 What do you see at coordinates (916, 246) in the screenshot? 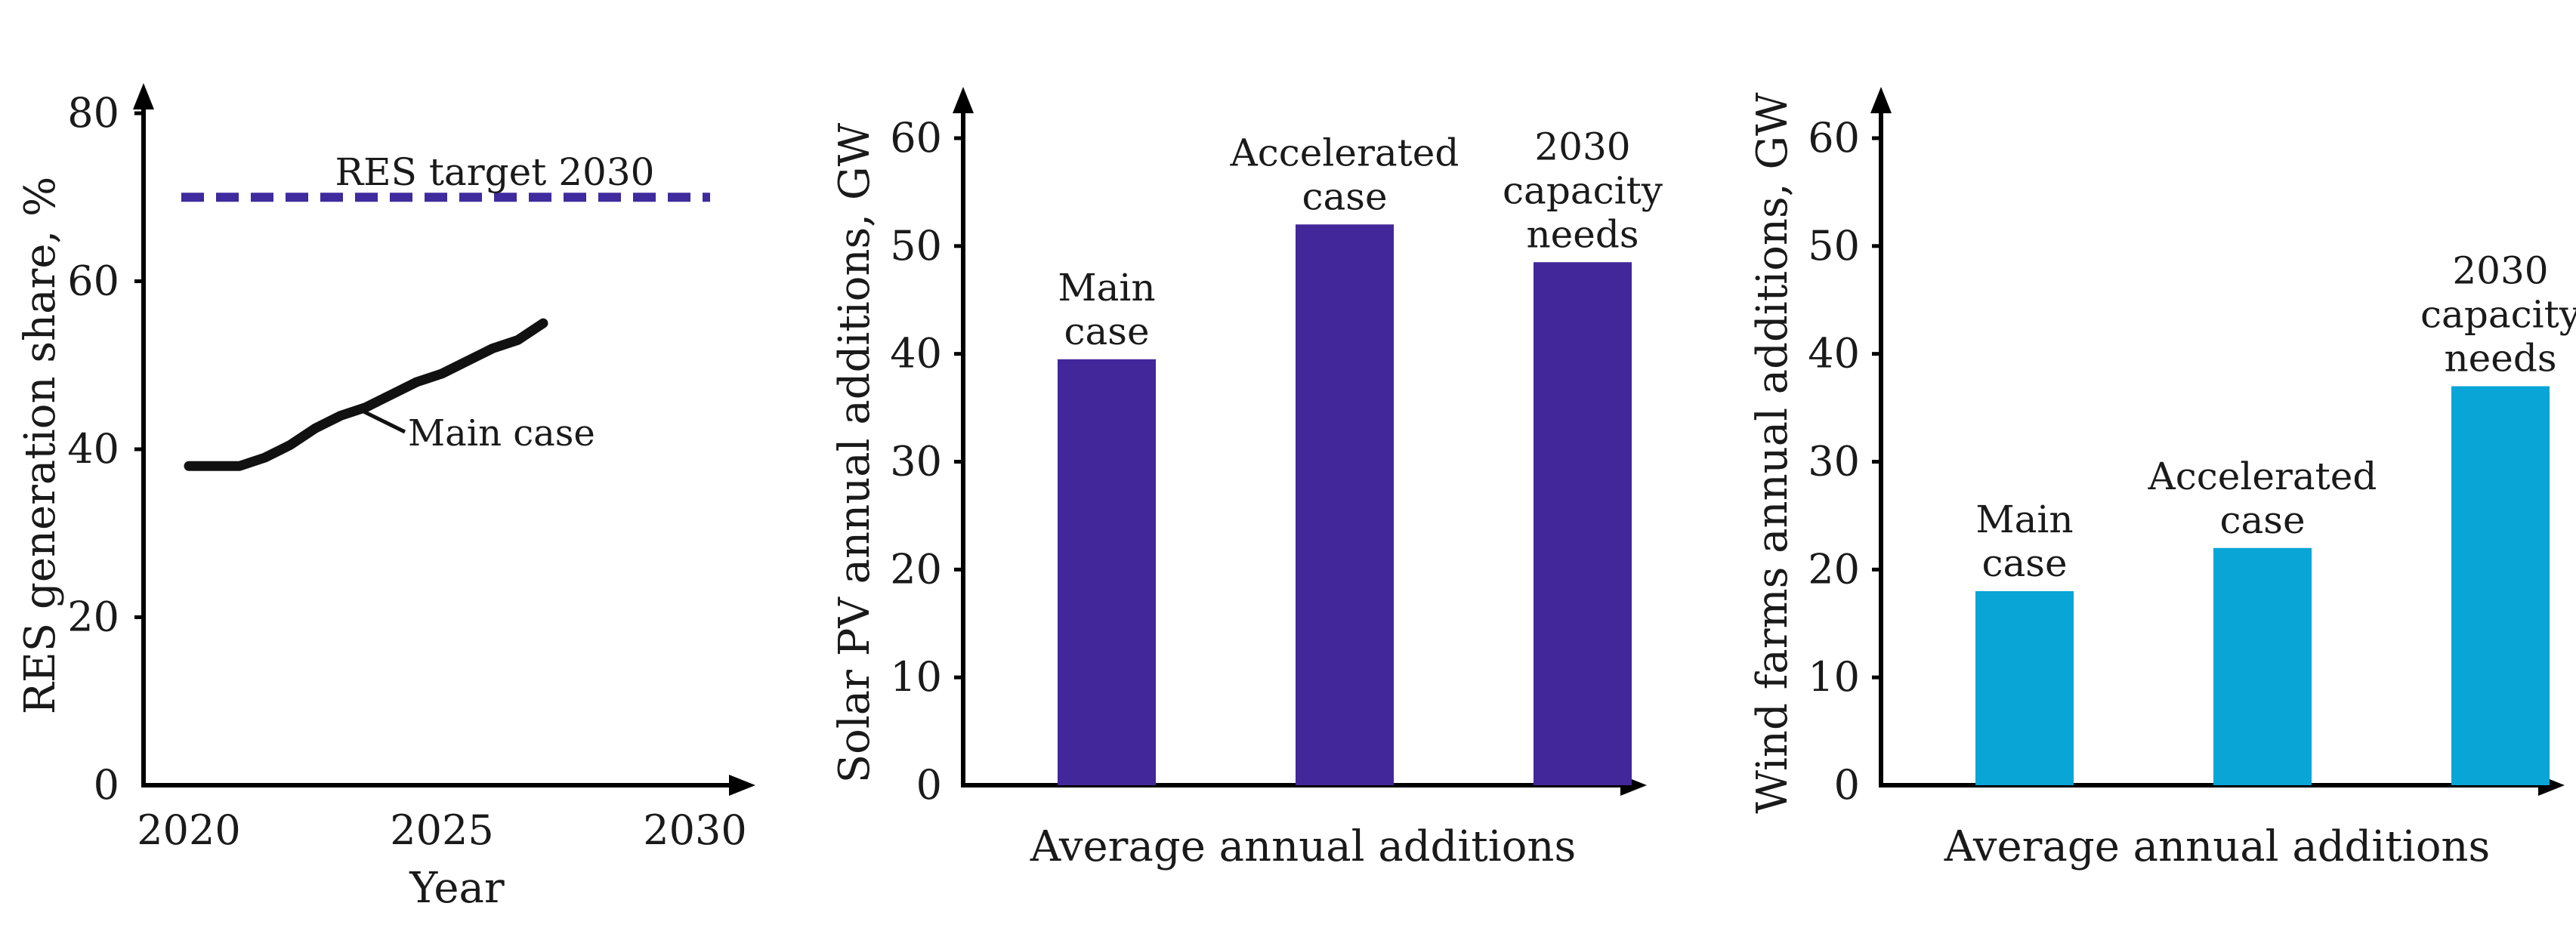
I see `solar-y-tick-label: 50` at bounding box center [916, 246].